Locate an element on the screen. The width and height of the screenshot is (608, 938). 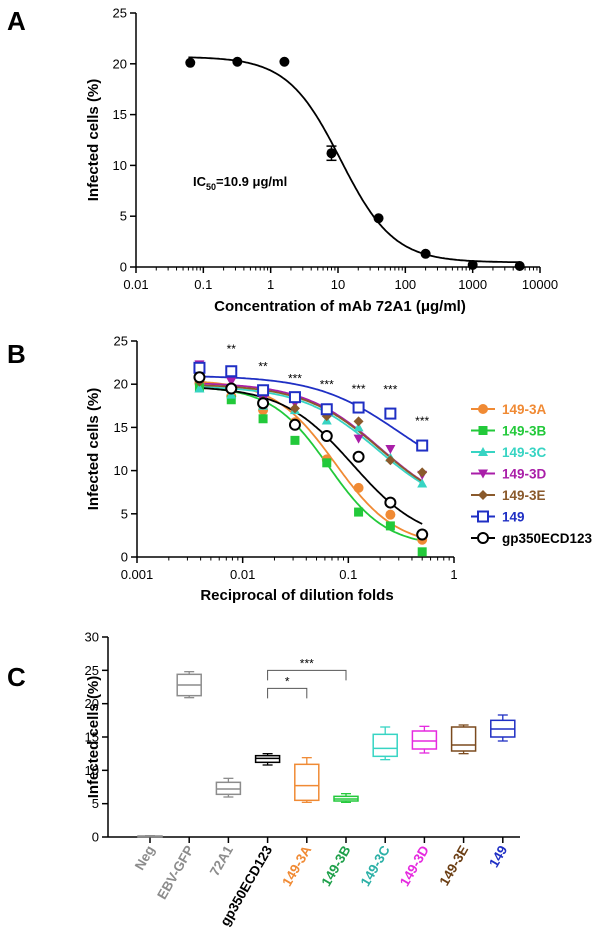
x-tick-label: 0.001 is located at coordinates (137, 574).